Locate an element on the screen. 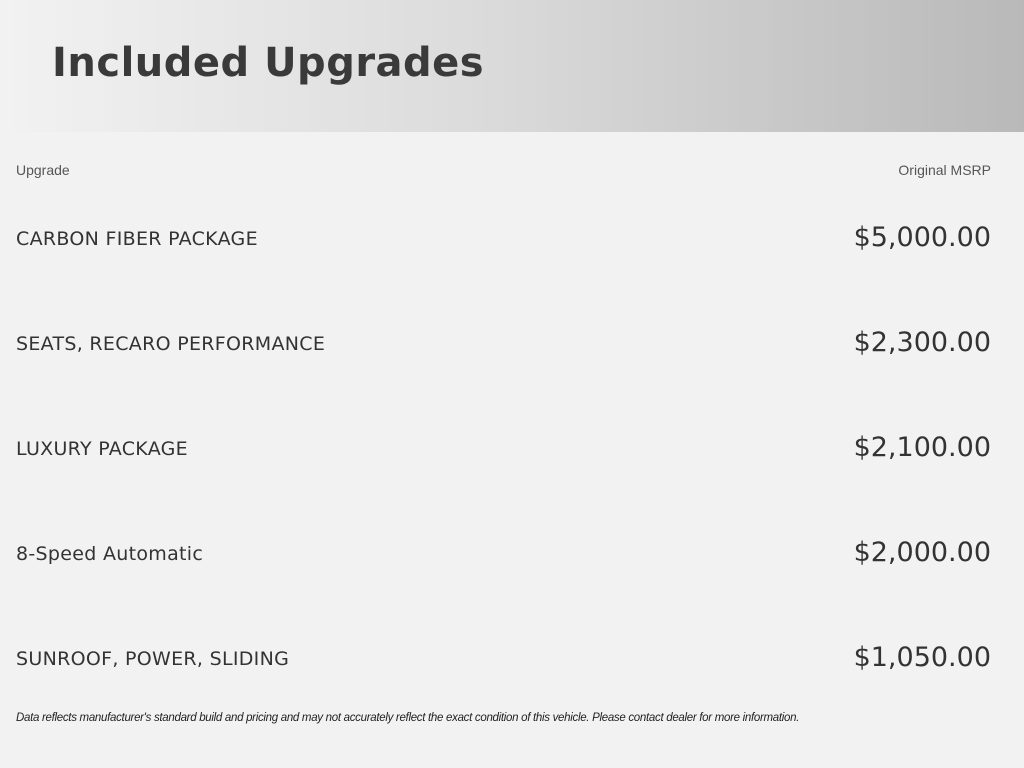  column-header-msrp: Original MSRP is located at coordinates (944, 170).